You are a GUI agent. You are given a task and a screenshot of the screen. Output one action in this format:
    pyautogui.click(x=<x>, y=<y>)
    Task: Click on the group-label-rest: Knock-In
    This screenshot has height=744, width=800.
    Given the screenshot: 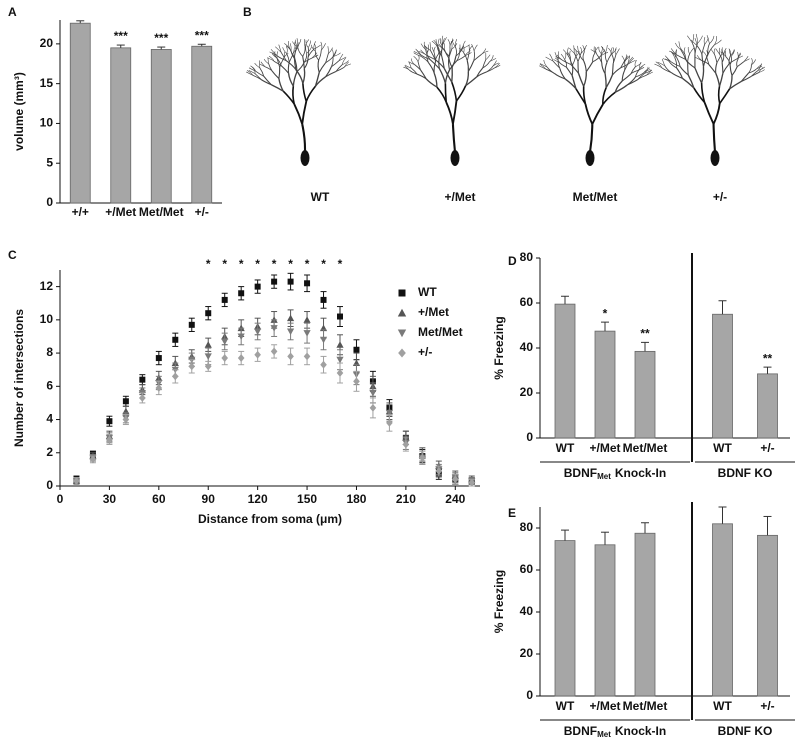 What is the action you would take?
    pyautogui.click(x=640, y=473)
    